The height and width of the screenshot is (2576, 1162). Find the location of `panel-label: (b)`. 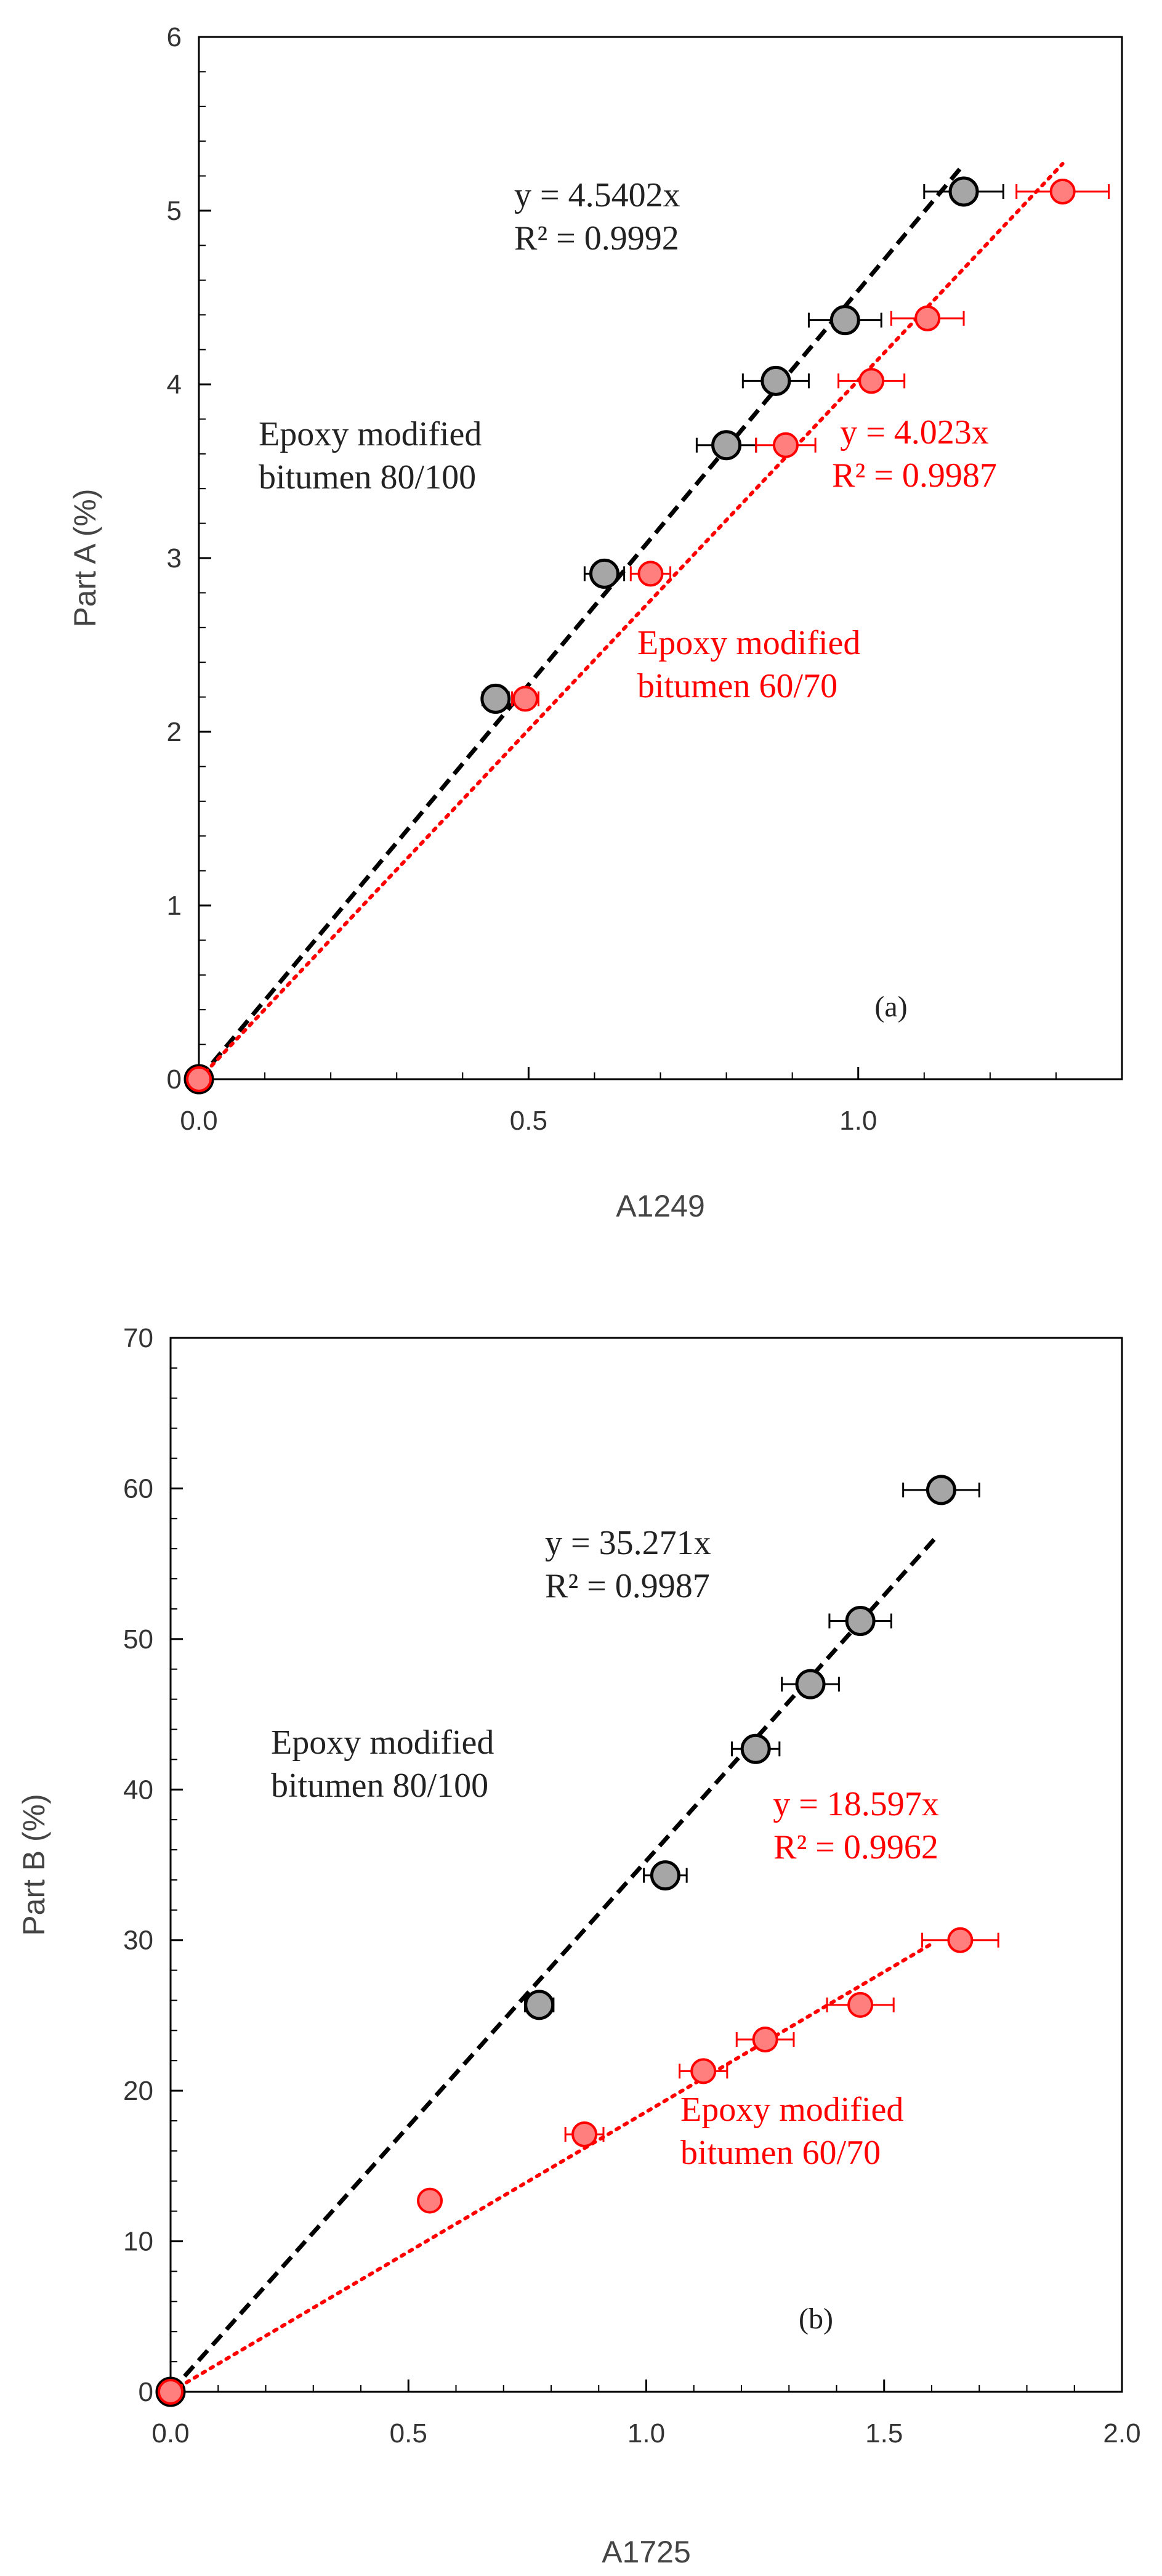

panel-label: (b) is located at coordinates (816, 2319).